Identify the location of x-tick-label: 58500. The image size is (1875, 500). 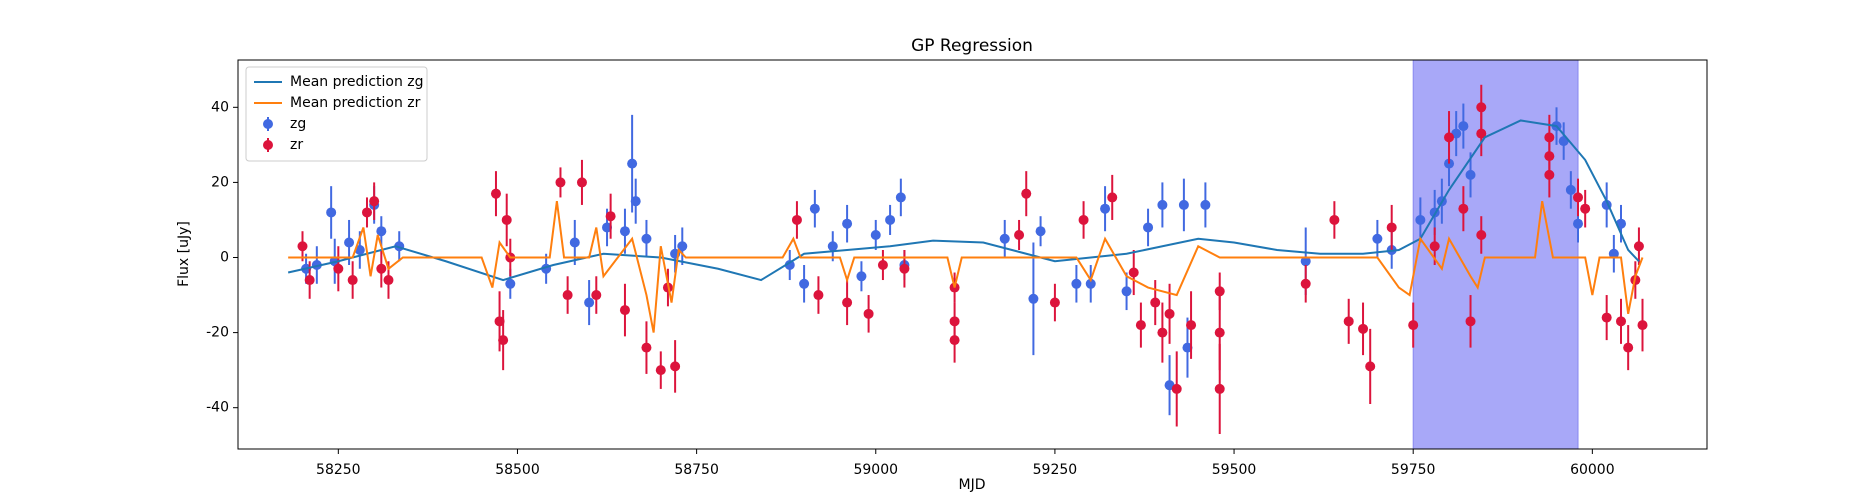
(517, 470).